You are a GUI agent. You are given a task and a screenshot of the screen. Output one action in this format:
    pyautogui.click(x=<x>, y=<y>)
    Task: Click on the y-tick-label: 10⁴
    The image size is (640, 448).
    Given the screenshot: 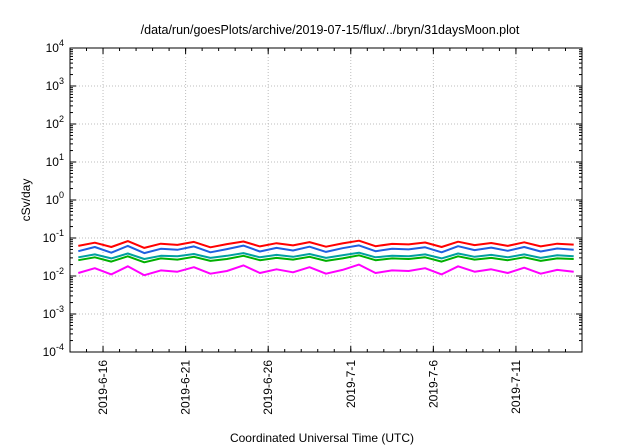 What is the action you would take?
    pyautogui.click(x=55, y=46)
    